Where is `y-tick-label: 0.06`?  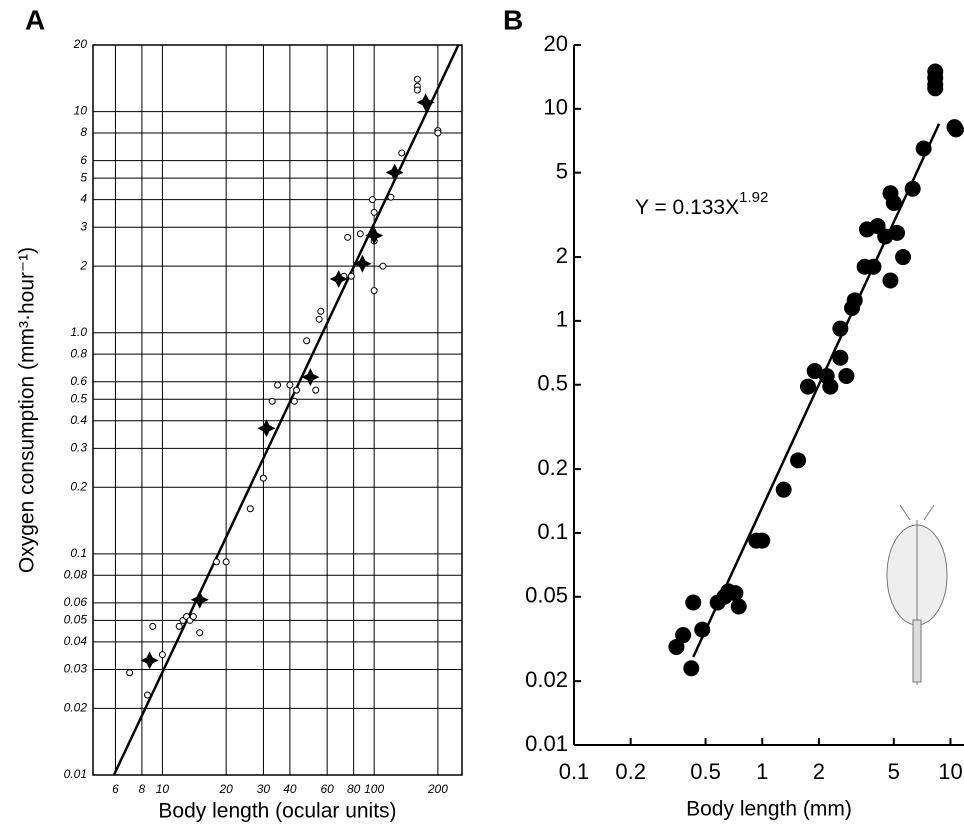 y-tick-label: 0.06 is located at coordinates (76, 602).